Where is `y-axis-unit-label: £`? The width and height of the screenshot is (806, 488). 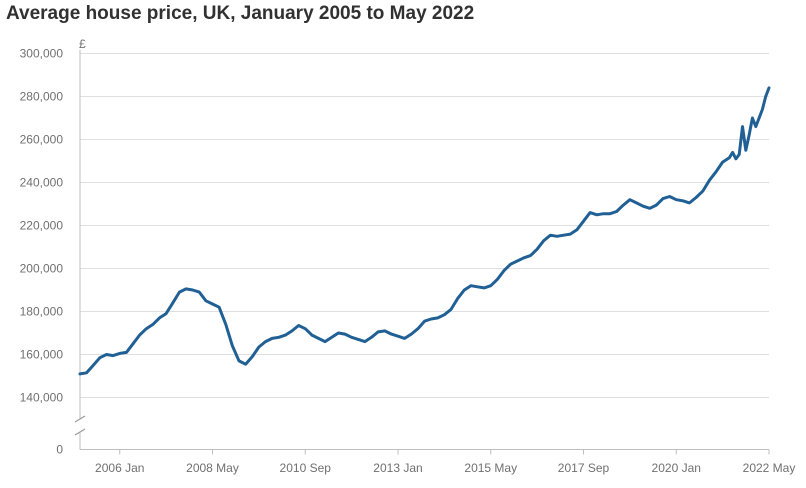
y-axis-unit-label: £ is located at coordinates (82, 44).